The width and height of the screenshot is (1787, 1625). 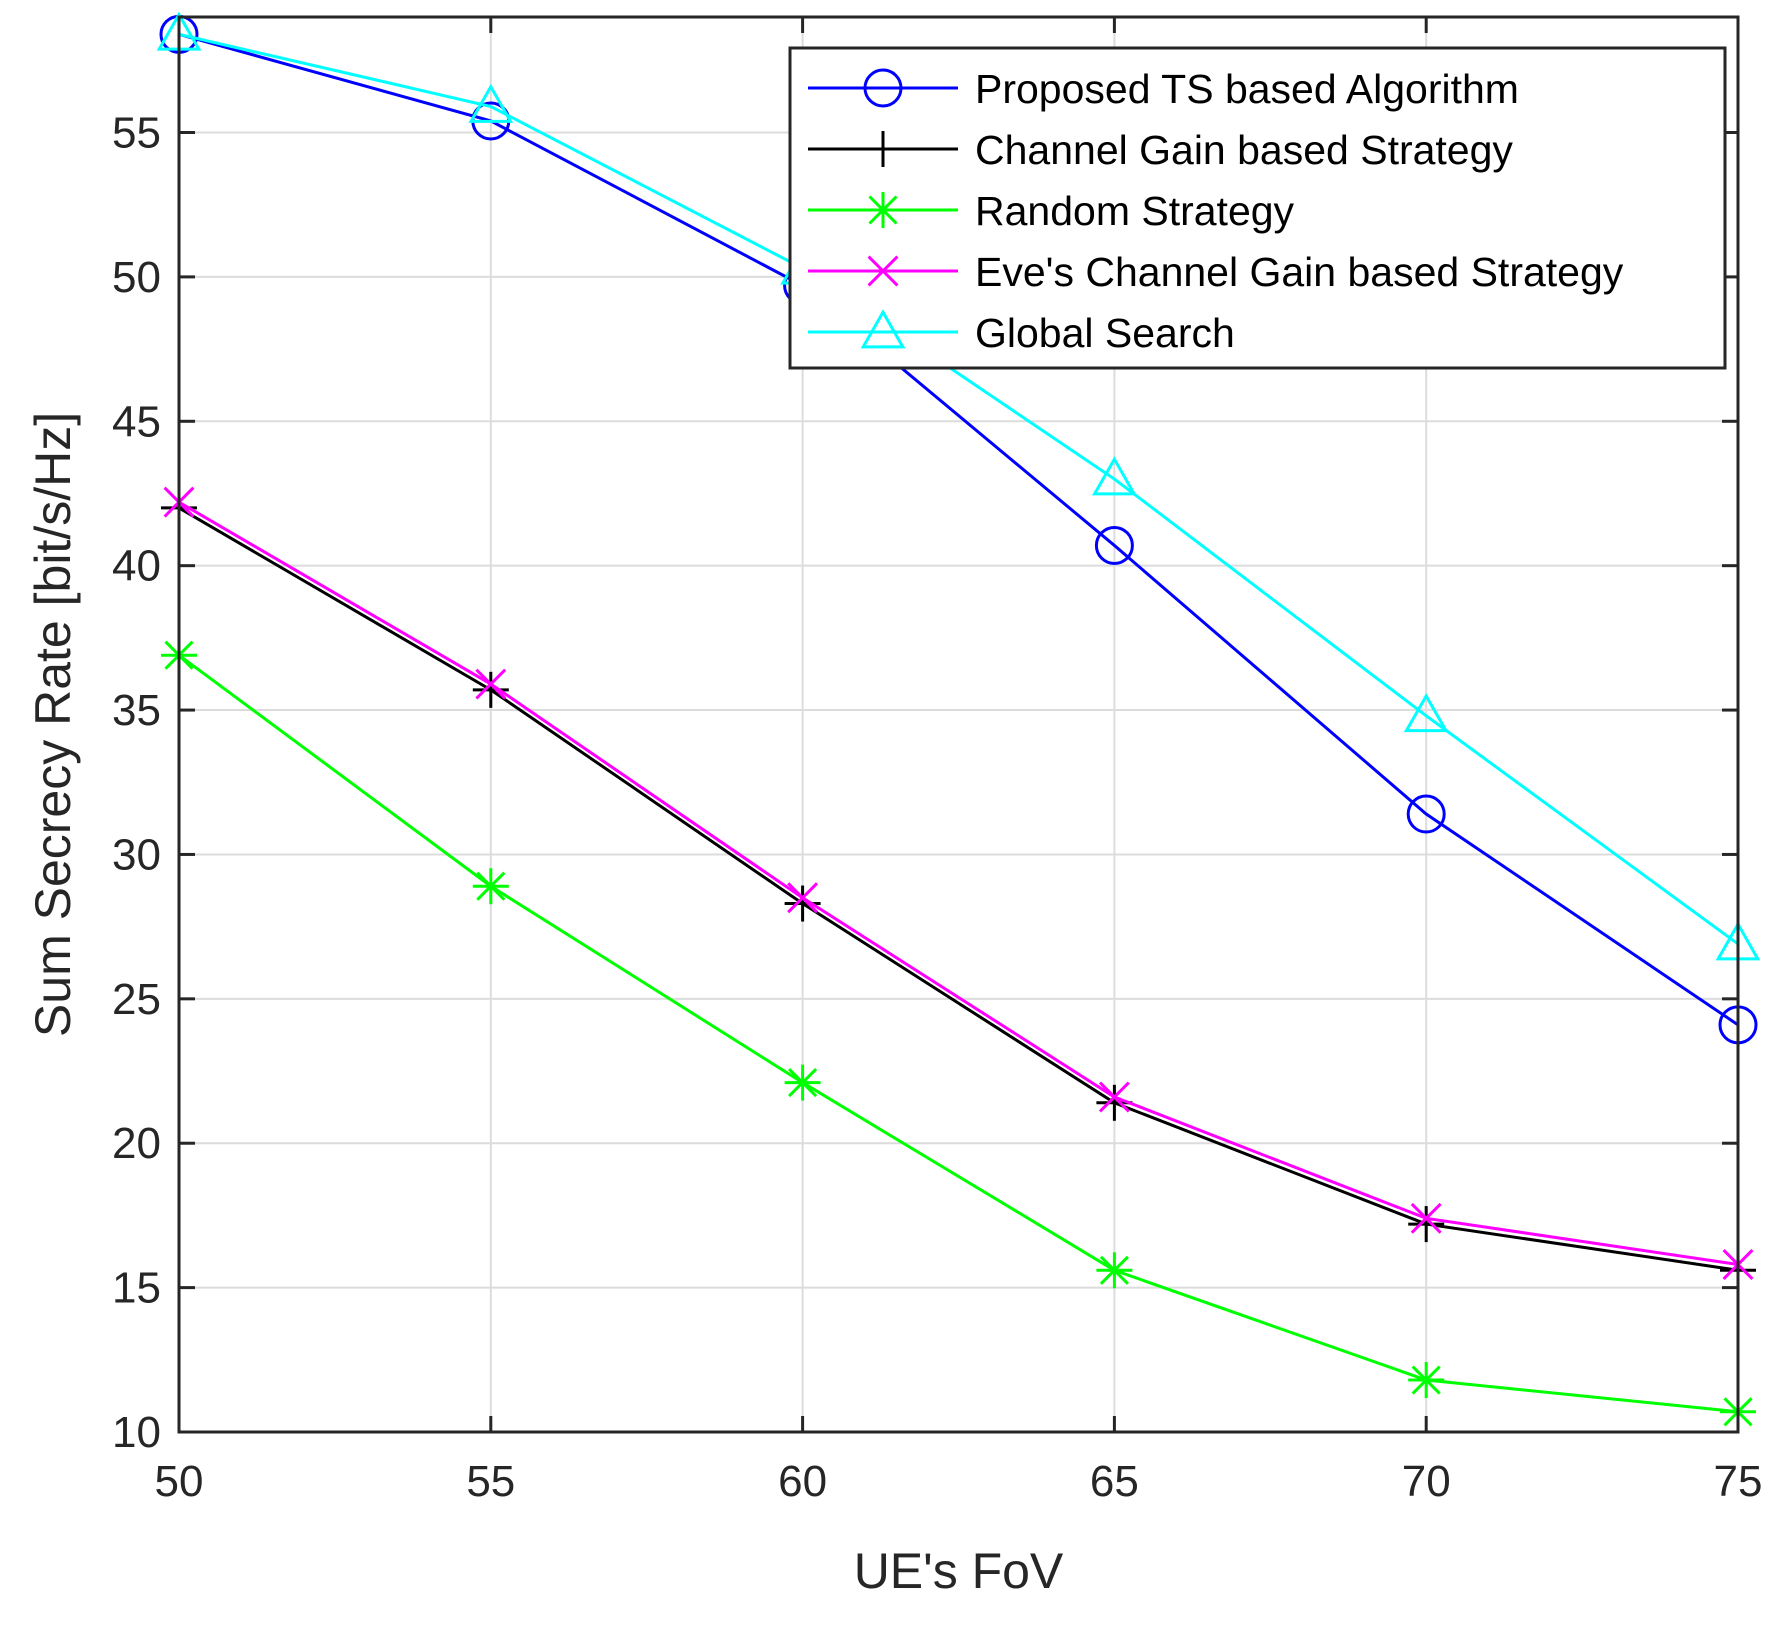 What do you see at coordinates (136, 421) in the screenshot?
I see `y-tick-label: 45` at bounding box center [136, 421].